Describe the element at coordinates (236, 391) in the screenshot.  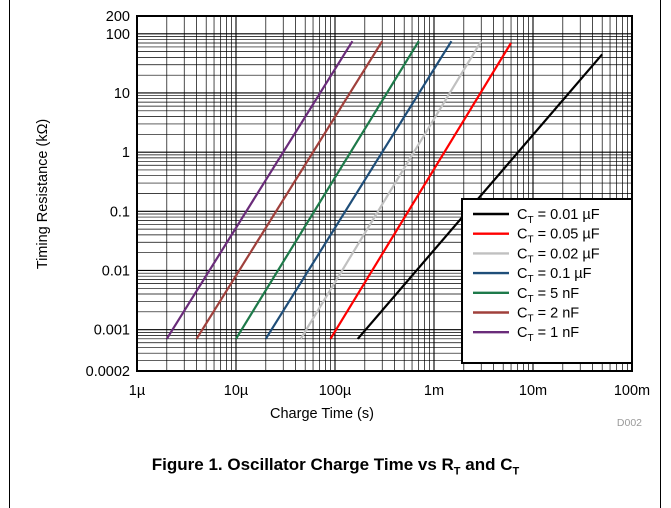
I see `x-tick-label: 10µ` at that location.